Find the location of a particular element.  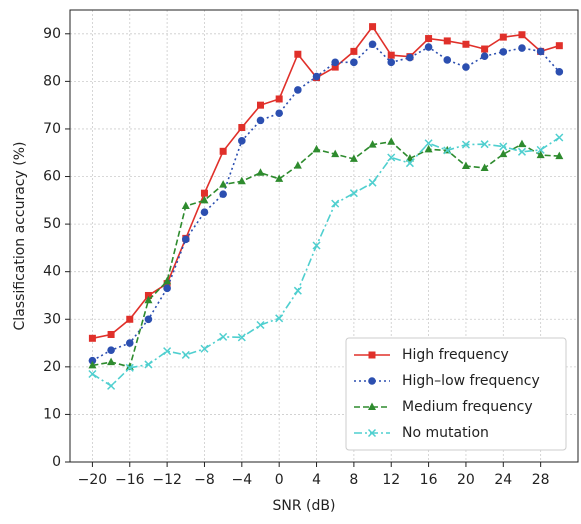

x-tick-label: −20 is located at coordinates (93, 480).